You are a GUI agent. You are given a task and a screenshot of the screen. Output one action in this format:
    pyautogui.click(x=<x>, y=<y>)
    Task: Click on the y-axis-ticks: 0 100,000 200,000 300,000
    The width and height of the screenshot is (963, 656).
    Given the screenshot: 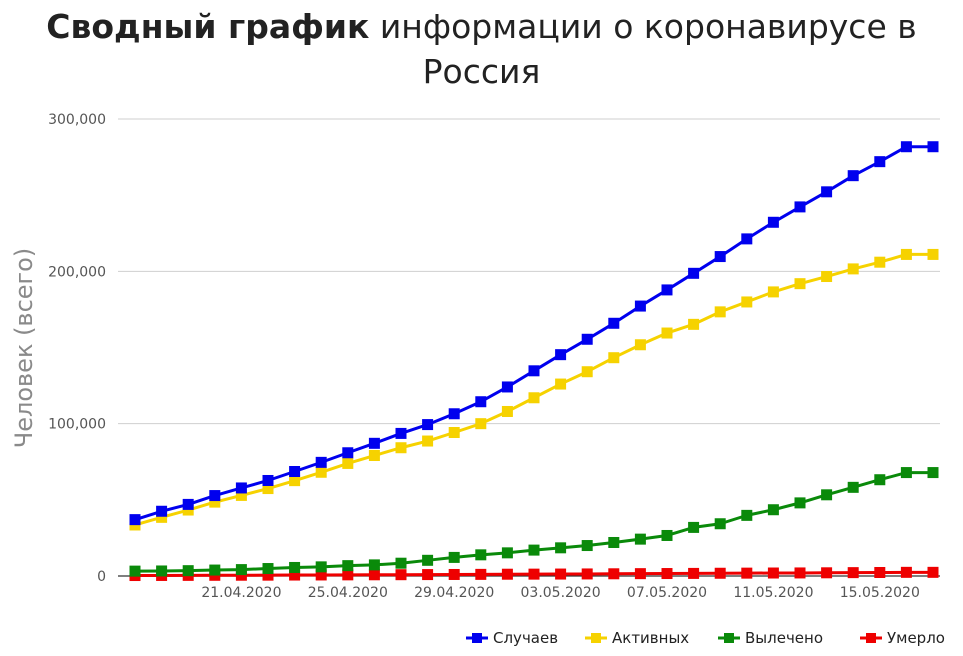 What is the action you would take?
    pyautogui.click(x=77, y=348)
    